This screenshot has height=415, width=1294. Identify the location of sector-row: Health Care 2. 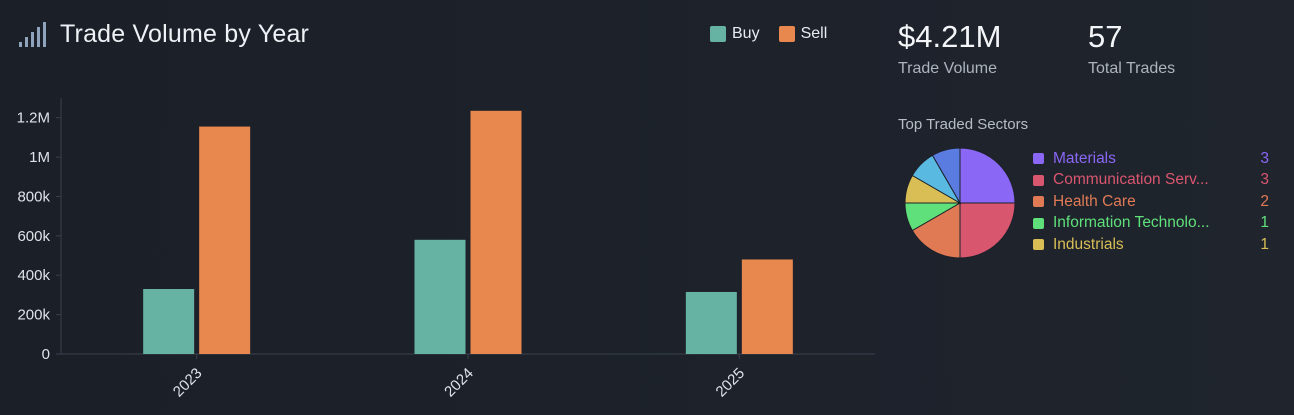
(1151, 202).